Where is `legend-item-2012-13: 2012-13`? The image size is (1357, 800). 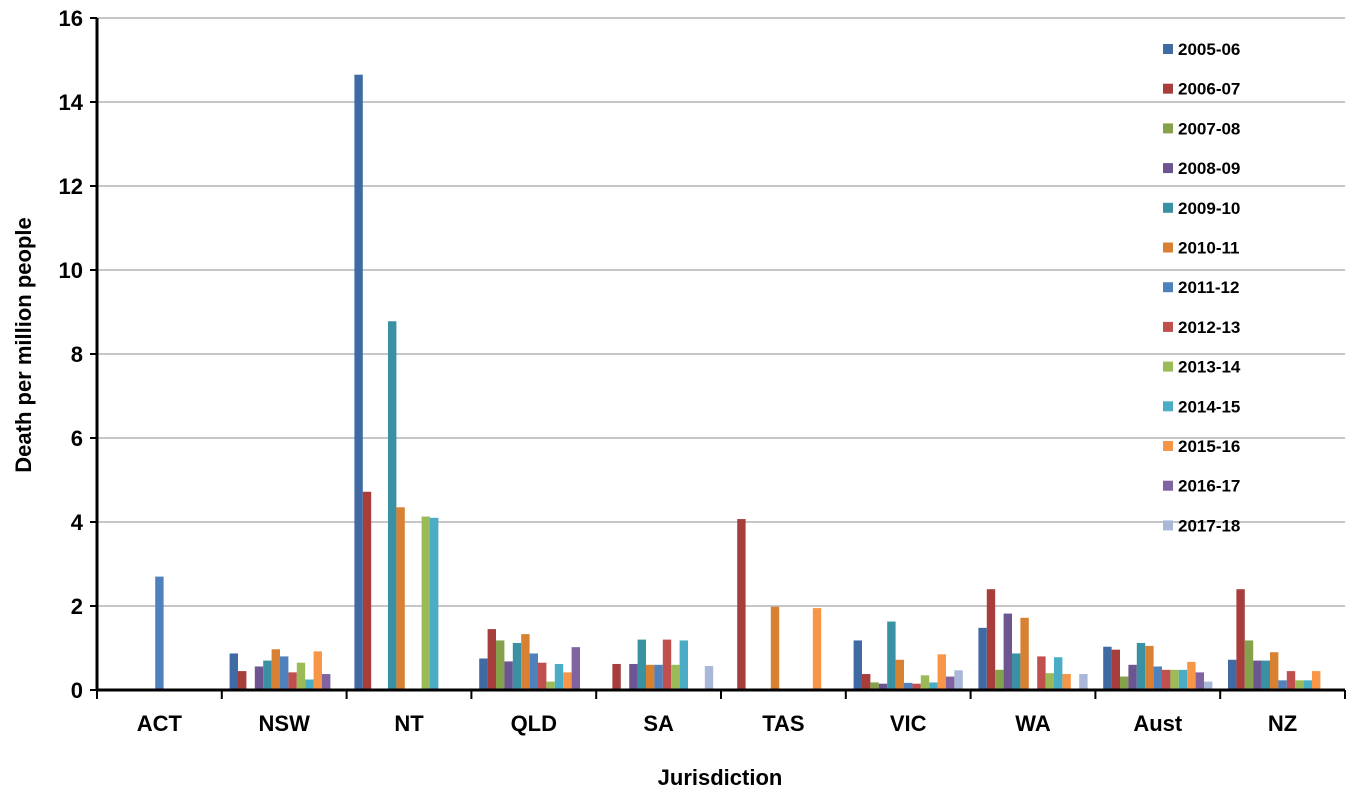
legend-item-2012-13: 2012-13 is located at coordinates (1201, 327).